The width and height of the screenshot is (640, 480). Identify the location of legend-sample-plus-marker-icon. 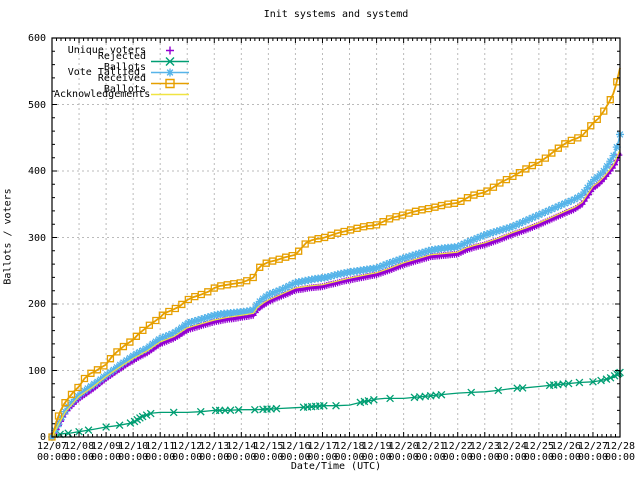
(170, 50).